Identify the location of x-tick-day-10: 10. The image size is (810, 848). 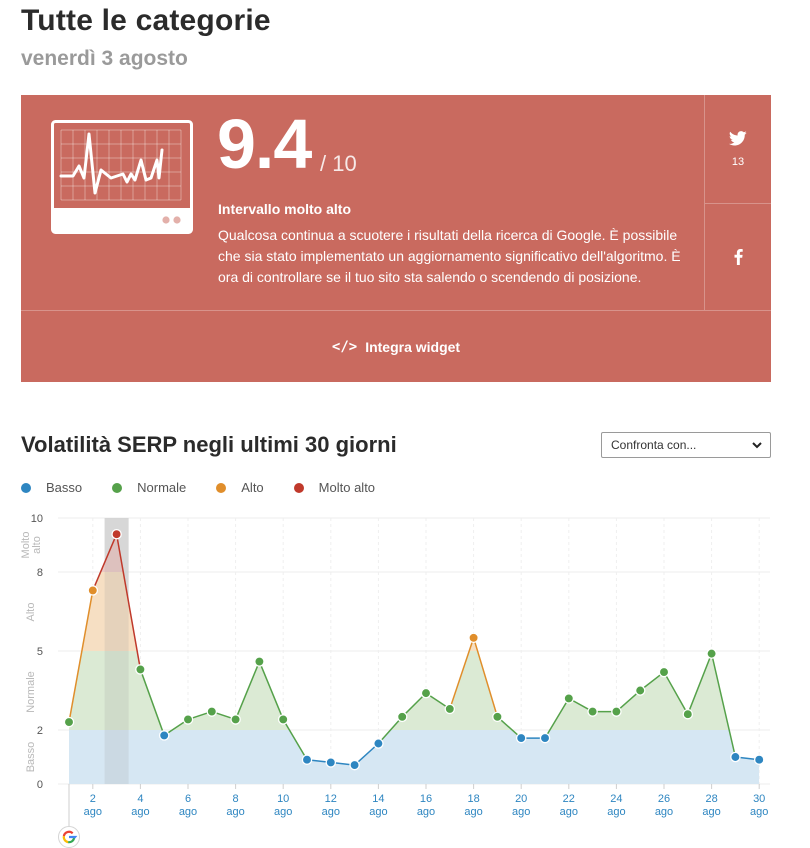
(283, 799).